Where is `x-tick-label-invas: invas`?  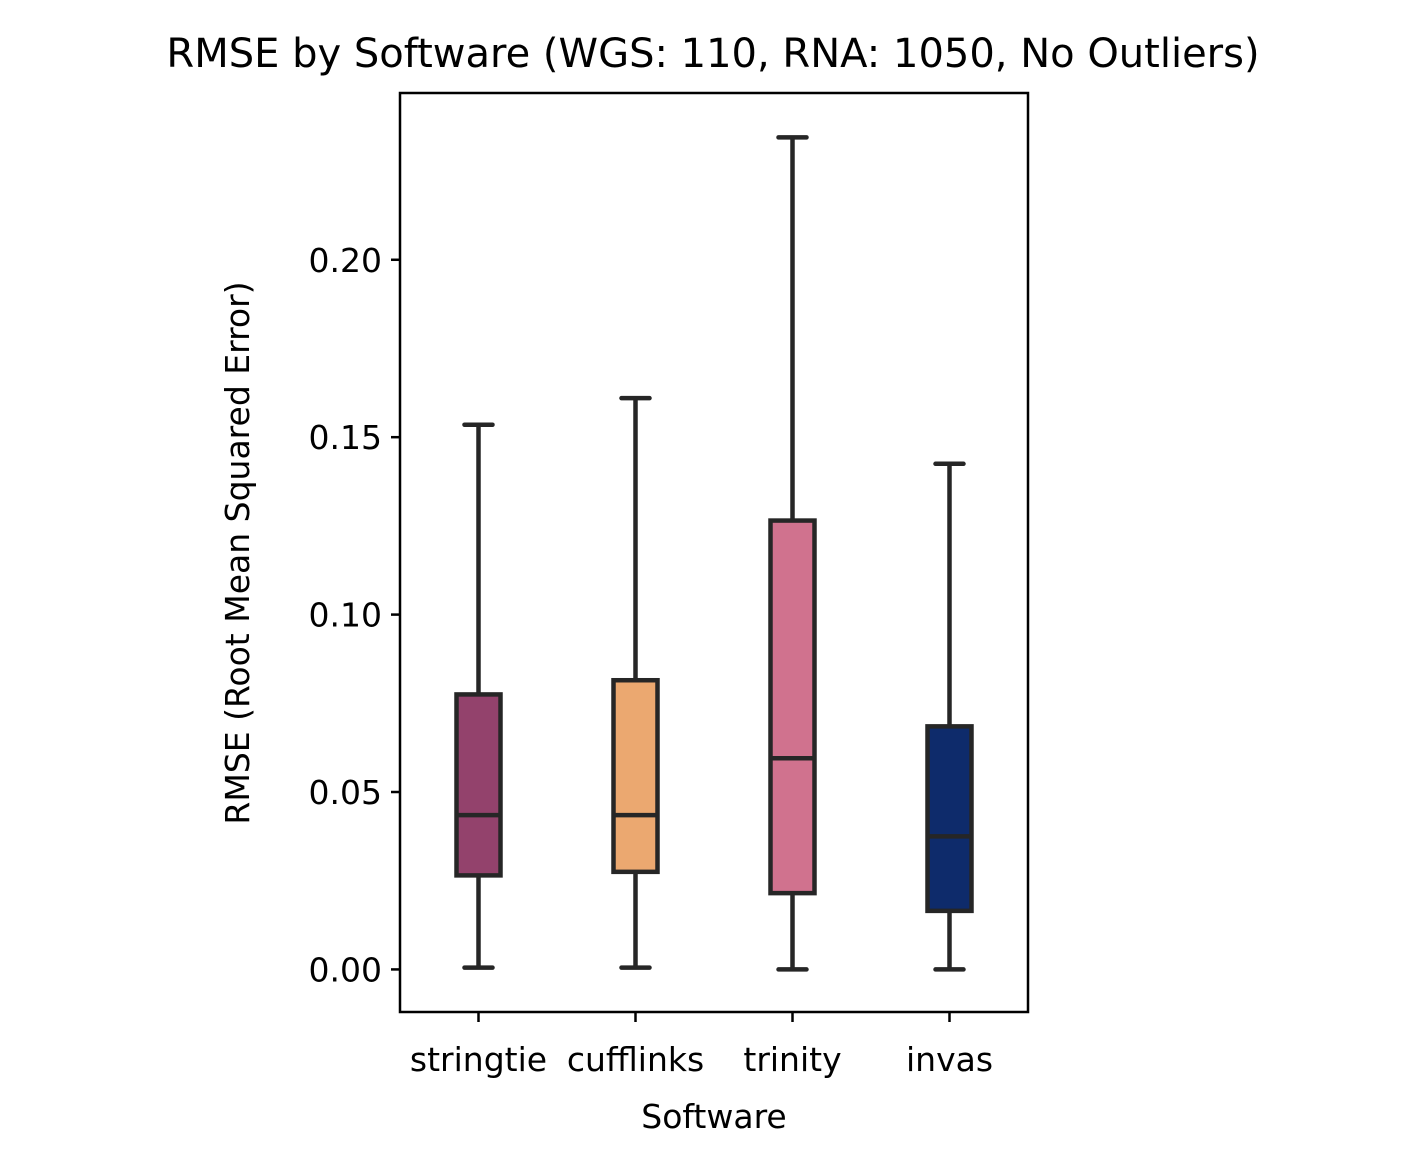
x-tick-label-invas: invas is located at coordinates (949, 1059).